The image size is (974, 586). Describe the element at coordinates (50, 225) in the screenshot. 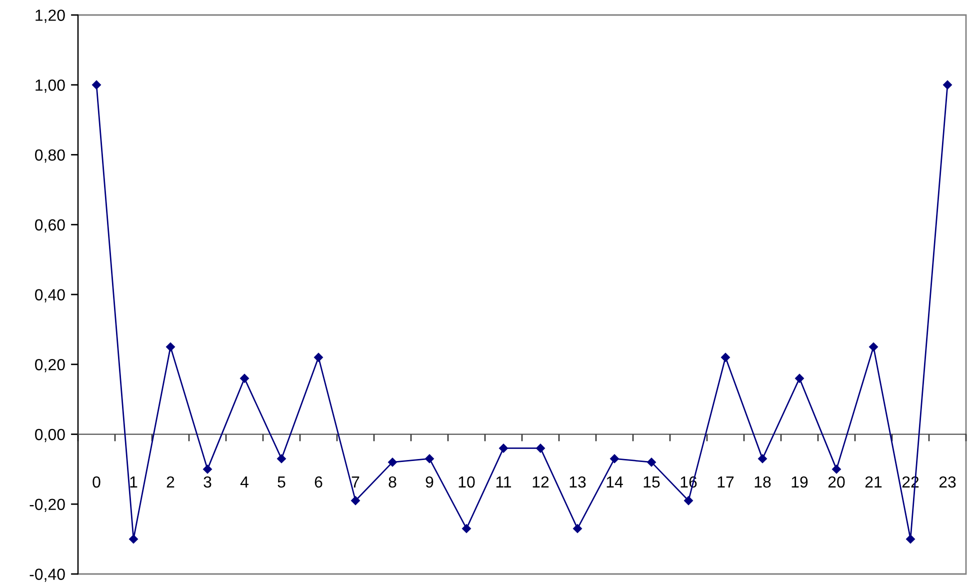

I see `y-tick-label: 0,60` at that location.